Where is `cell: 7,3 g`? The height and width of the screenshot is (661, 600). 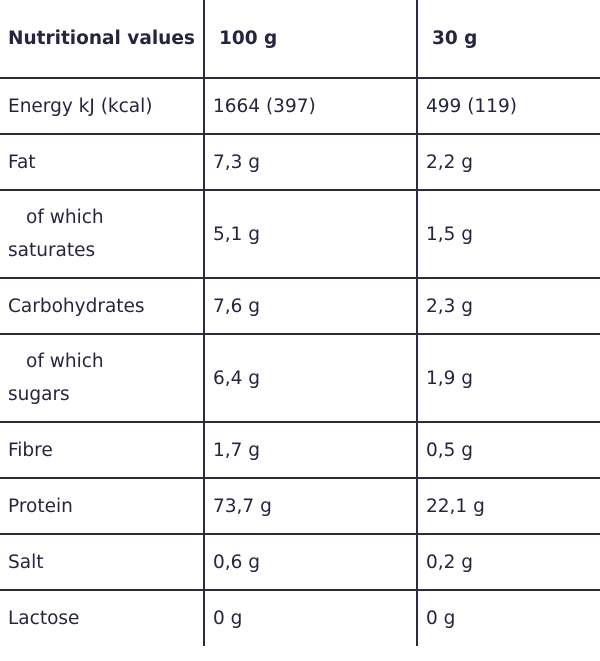
cell: 7,3 g is located at coordinates (310, 162).